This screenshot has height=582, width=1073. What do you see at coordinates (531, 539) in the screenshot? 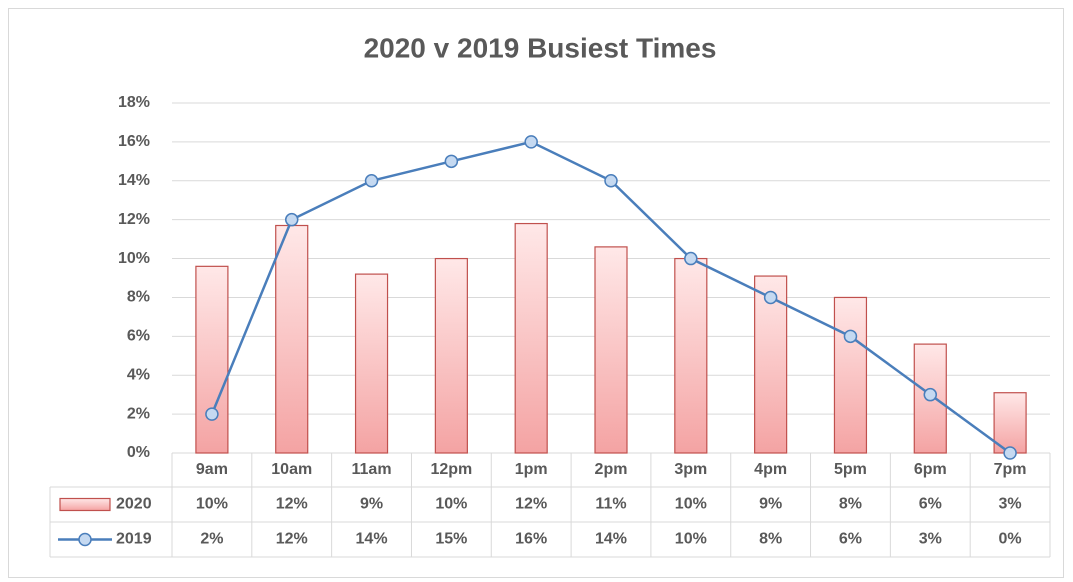
I see `table-value: 16%` at bounding box center [531, 539].